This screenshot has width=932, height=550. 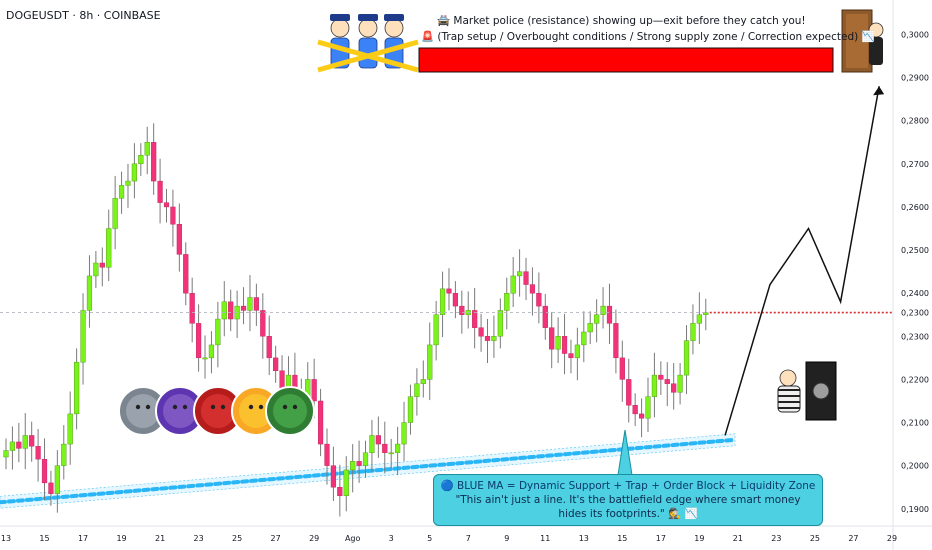 What do you see at coordinates (545, 538) in the screenshot?
I see `x-tick-label: 11` at bounding box center [545, 538].